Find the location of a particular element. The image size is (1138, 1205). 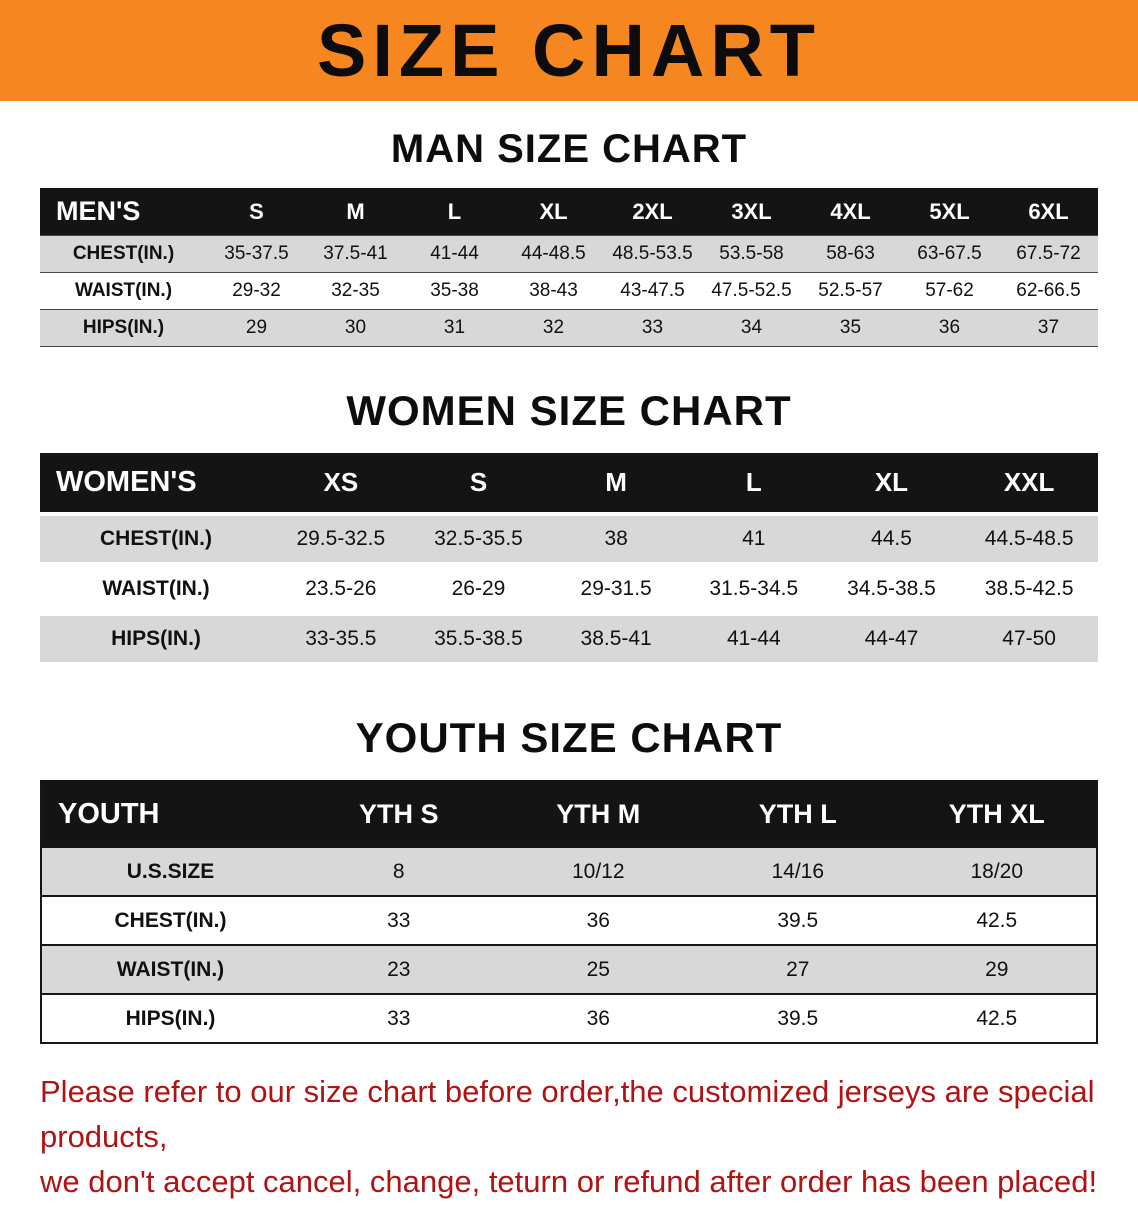

value-cell: 53.5-58 is located at coordinates (751, 253).